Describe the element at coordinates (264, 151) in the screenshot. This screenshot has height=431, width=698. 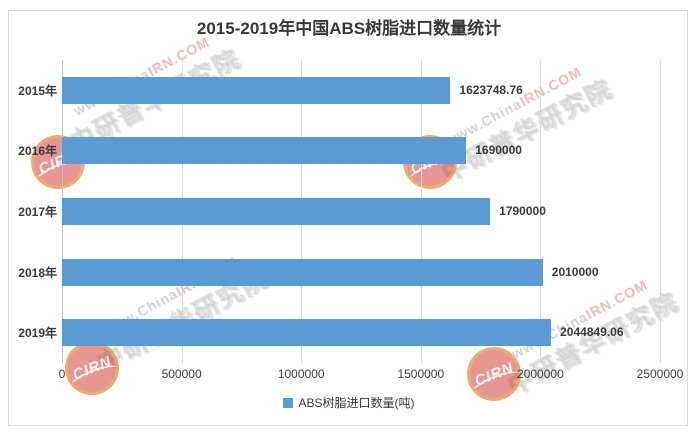
I see `bar-2016年` at that location.